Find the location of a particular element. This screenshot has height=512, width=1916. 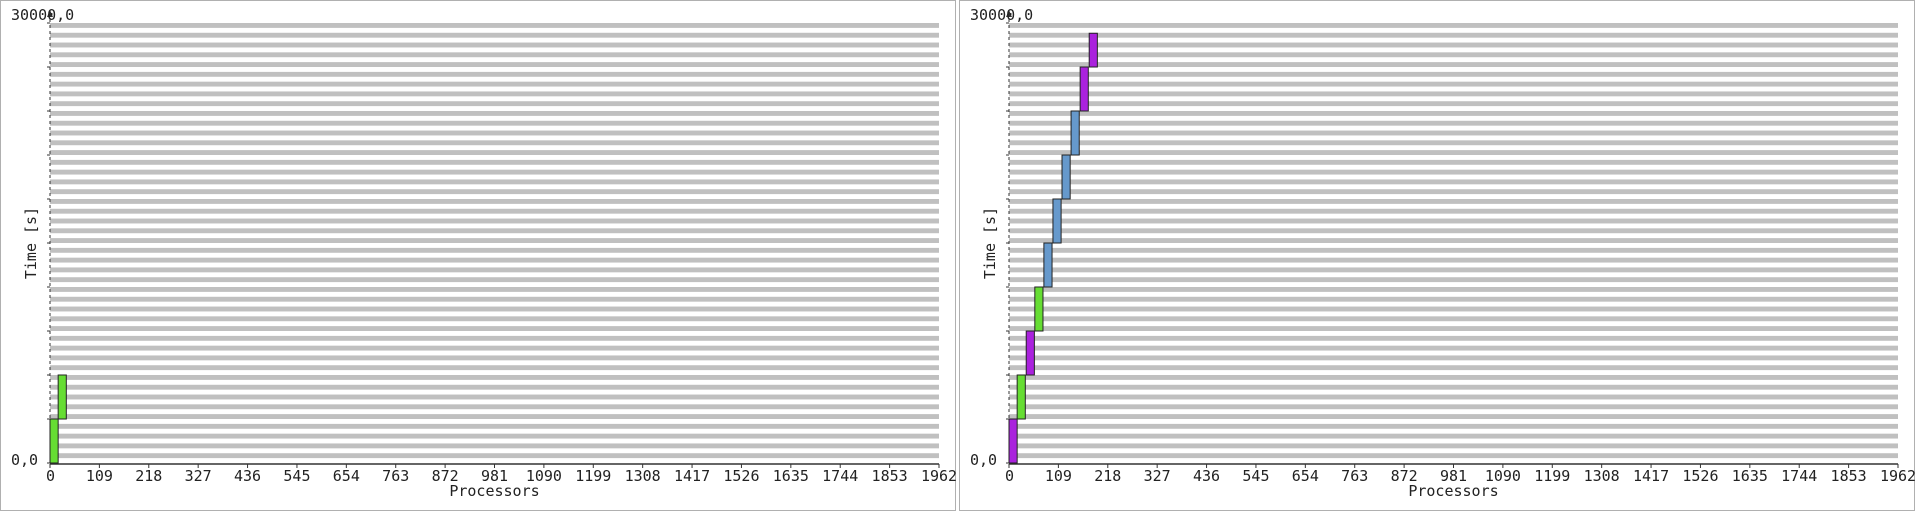

x-tick-label: 1526 is located at coordinates (741, 476).